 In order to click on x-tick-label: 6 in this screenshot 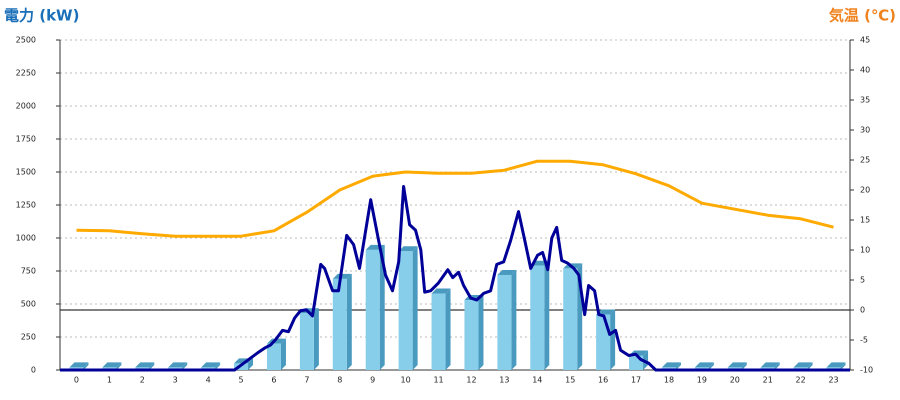, I will do `click(273, 380)`.